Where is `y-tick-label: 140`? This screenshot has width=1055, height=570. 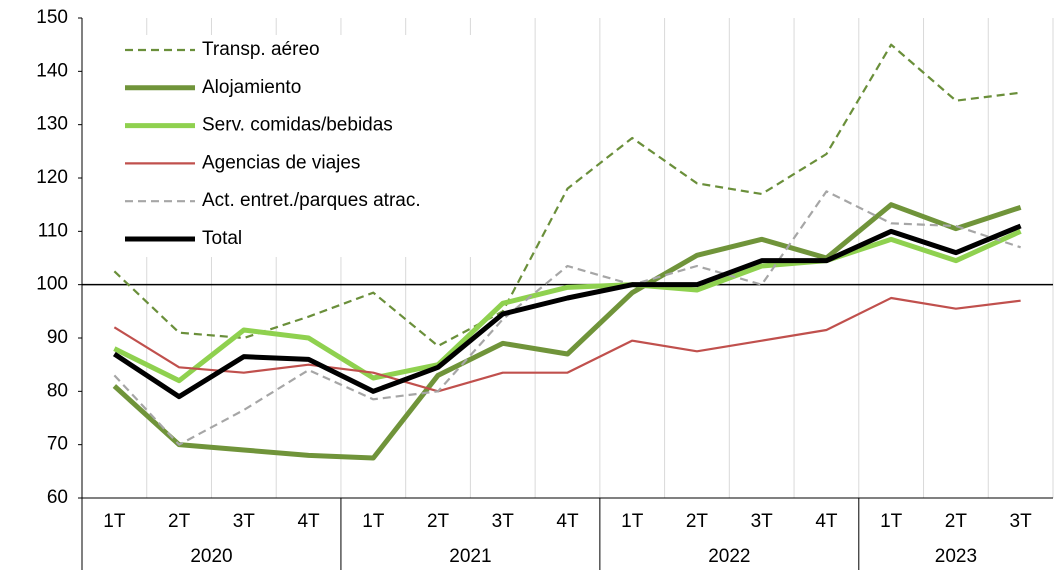
y-tick-label: 140 is located at coordinates (52, 70).